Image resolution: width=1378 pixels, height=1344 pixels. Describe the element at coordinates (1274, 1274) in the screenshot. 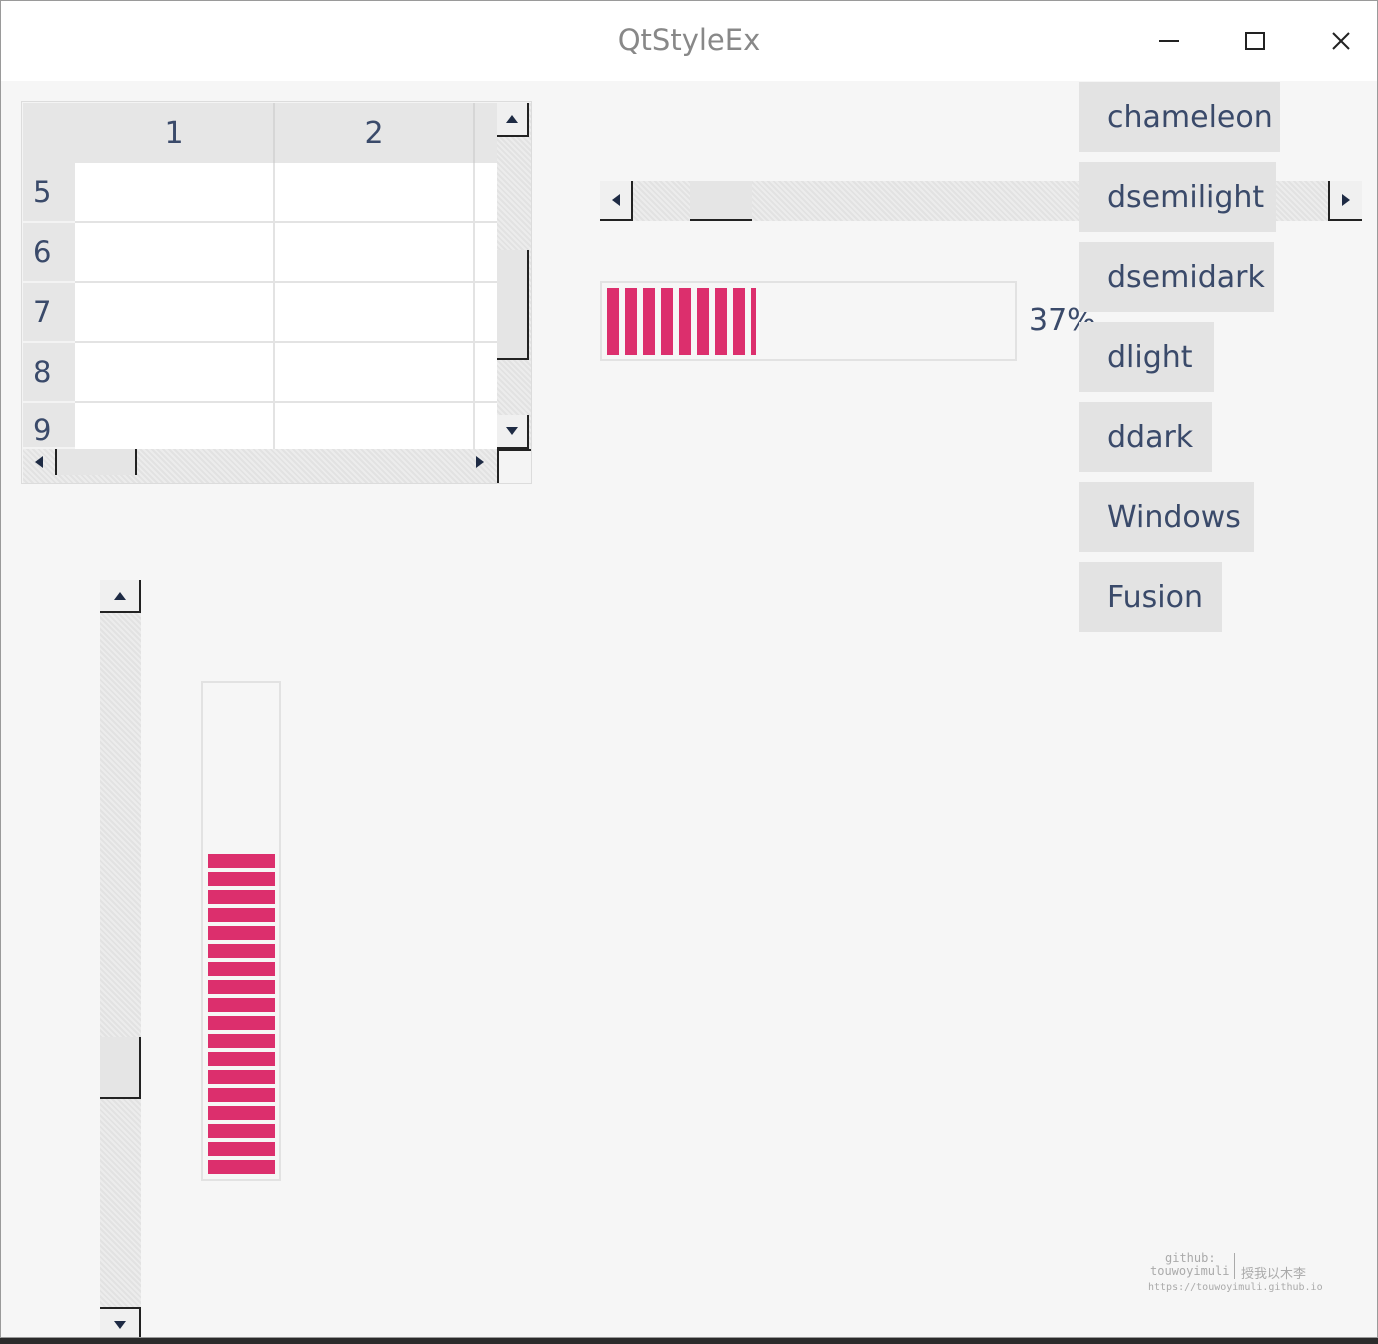

I see `watermark-cn-text: 授我以木李` at that location.